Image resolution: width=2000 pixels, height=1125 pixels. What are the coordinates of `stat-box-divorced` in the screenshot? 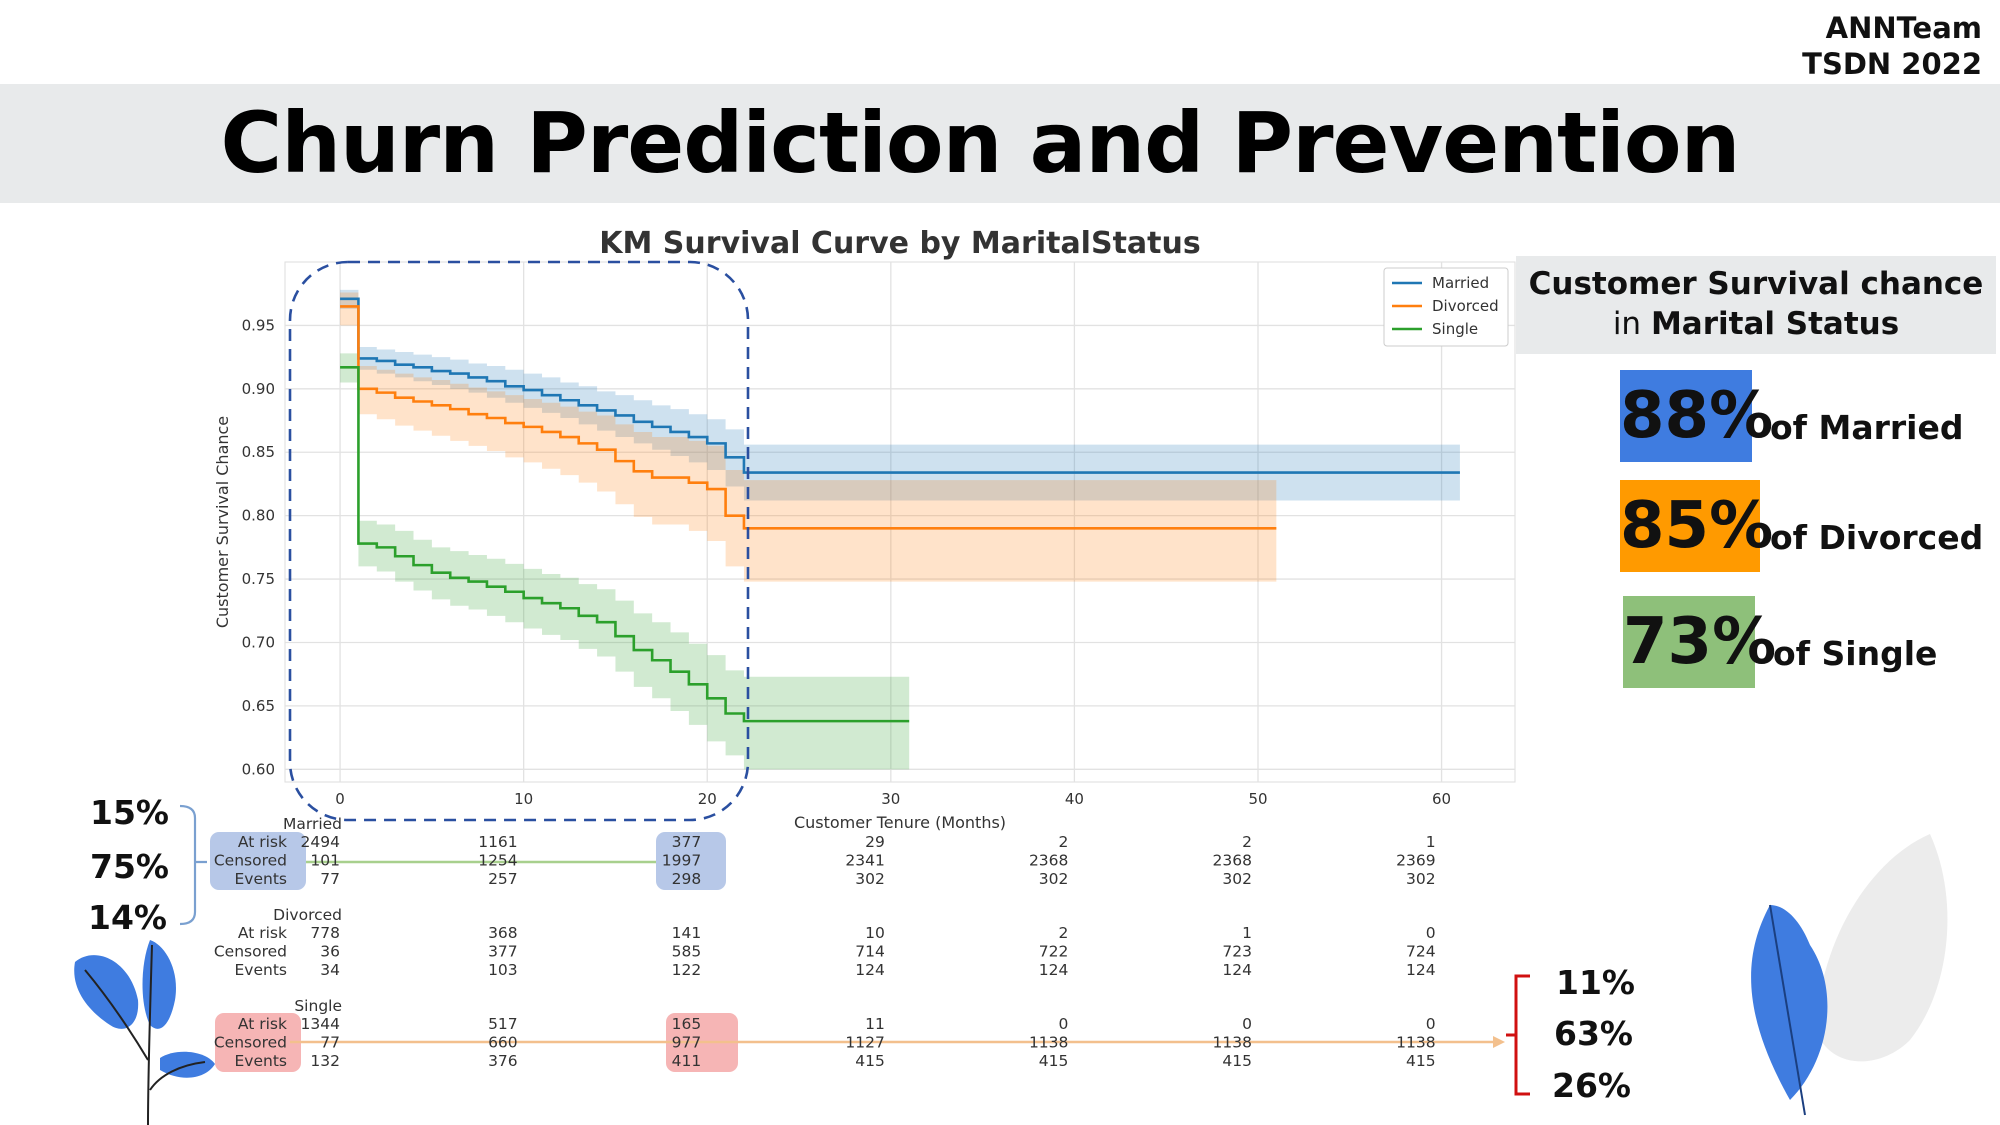 It's located at (1690, 526).